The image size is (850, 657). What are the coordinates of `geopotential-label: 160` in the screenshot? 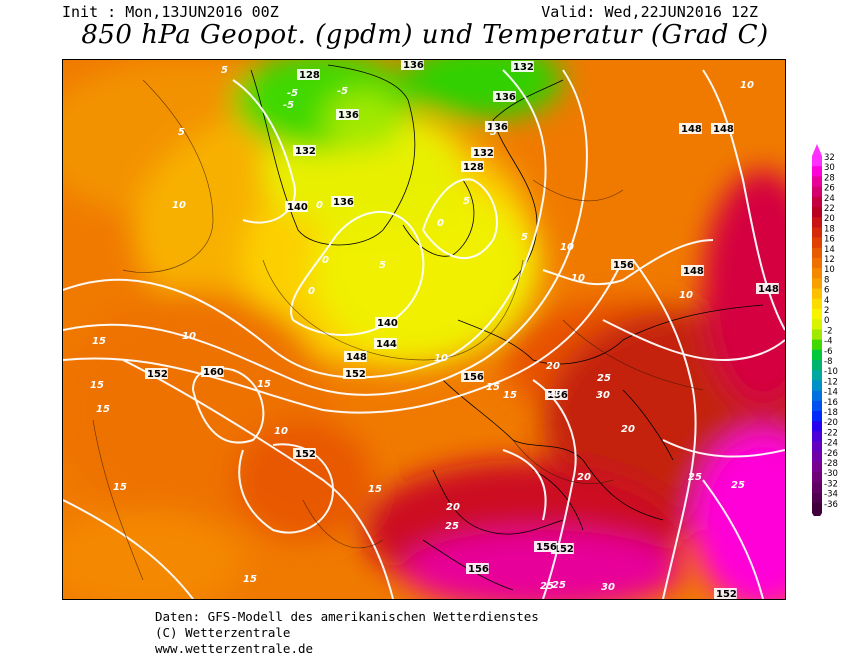 It's located at (213, 372).